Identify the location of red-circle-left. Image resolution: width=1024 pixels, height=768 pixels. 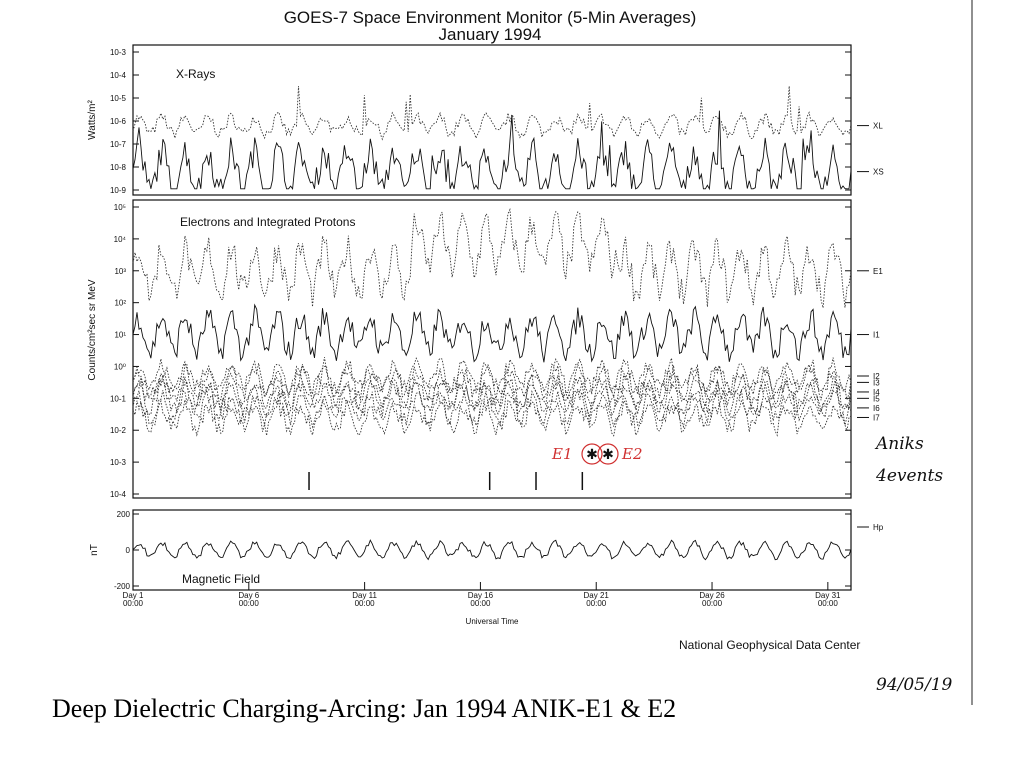
(592, 454).